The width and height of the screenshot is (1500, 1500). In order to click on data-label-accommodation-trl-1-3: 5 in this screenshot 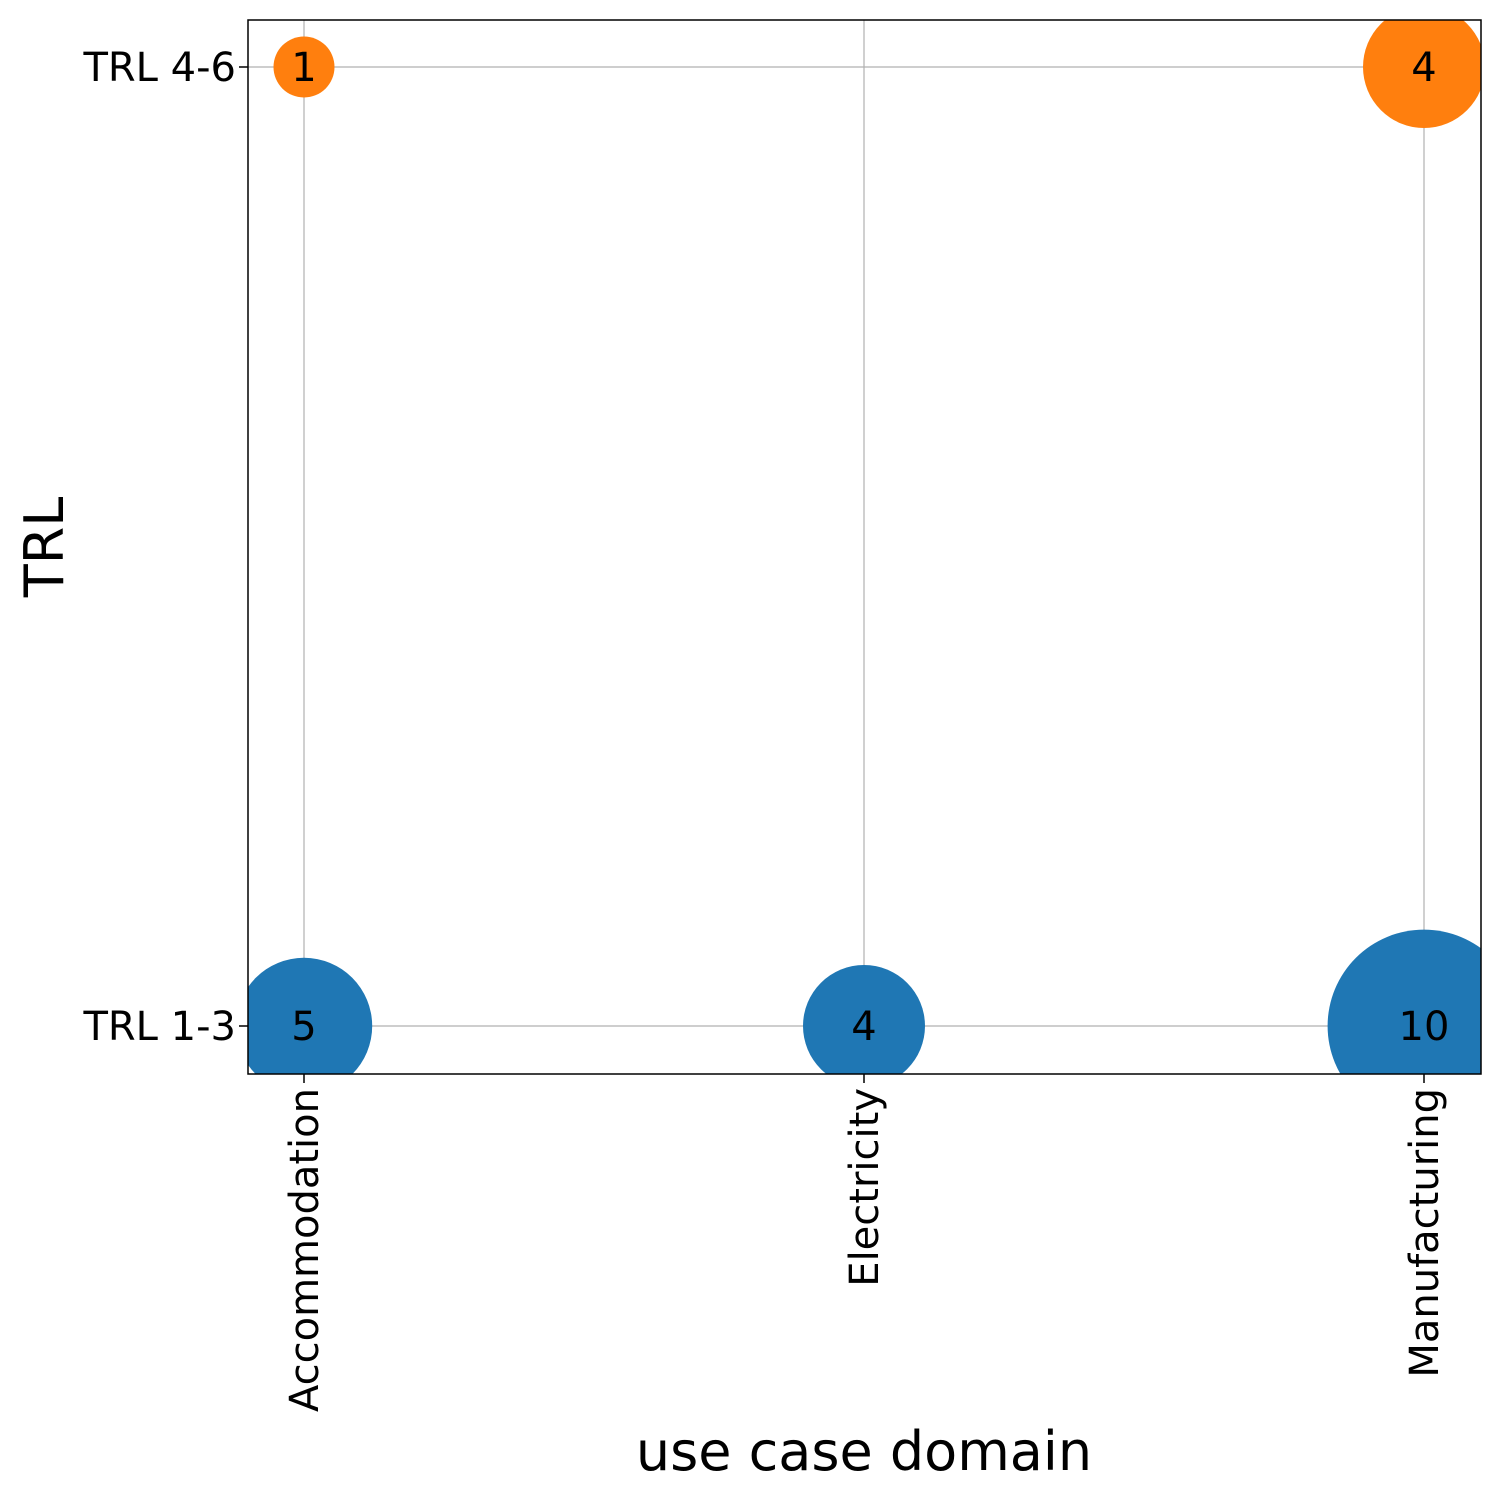, I will do `click(303, 1027)`.